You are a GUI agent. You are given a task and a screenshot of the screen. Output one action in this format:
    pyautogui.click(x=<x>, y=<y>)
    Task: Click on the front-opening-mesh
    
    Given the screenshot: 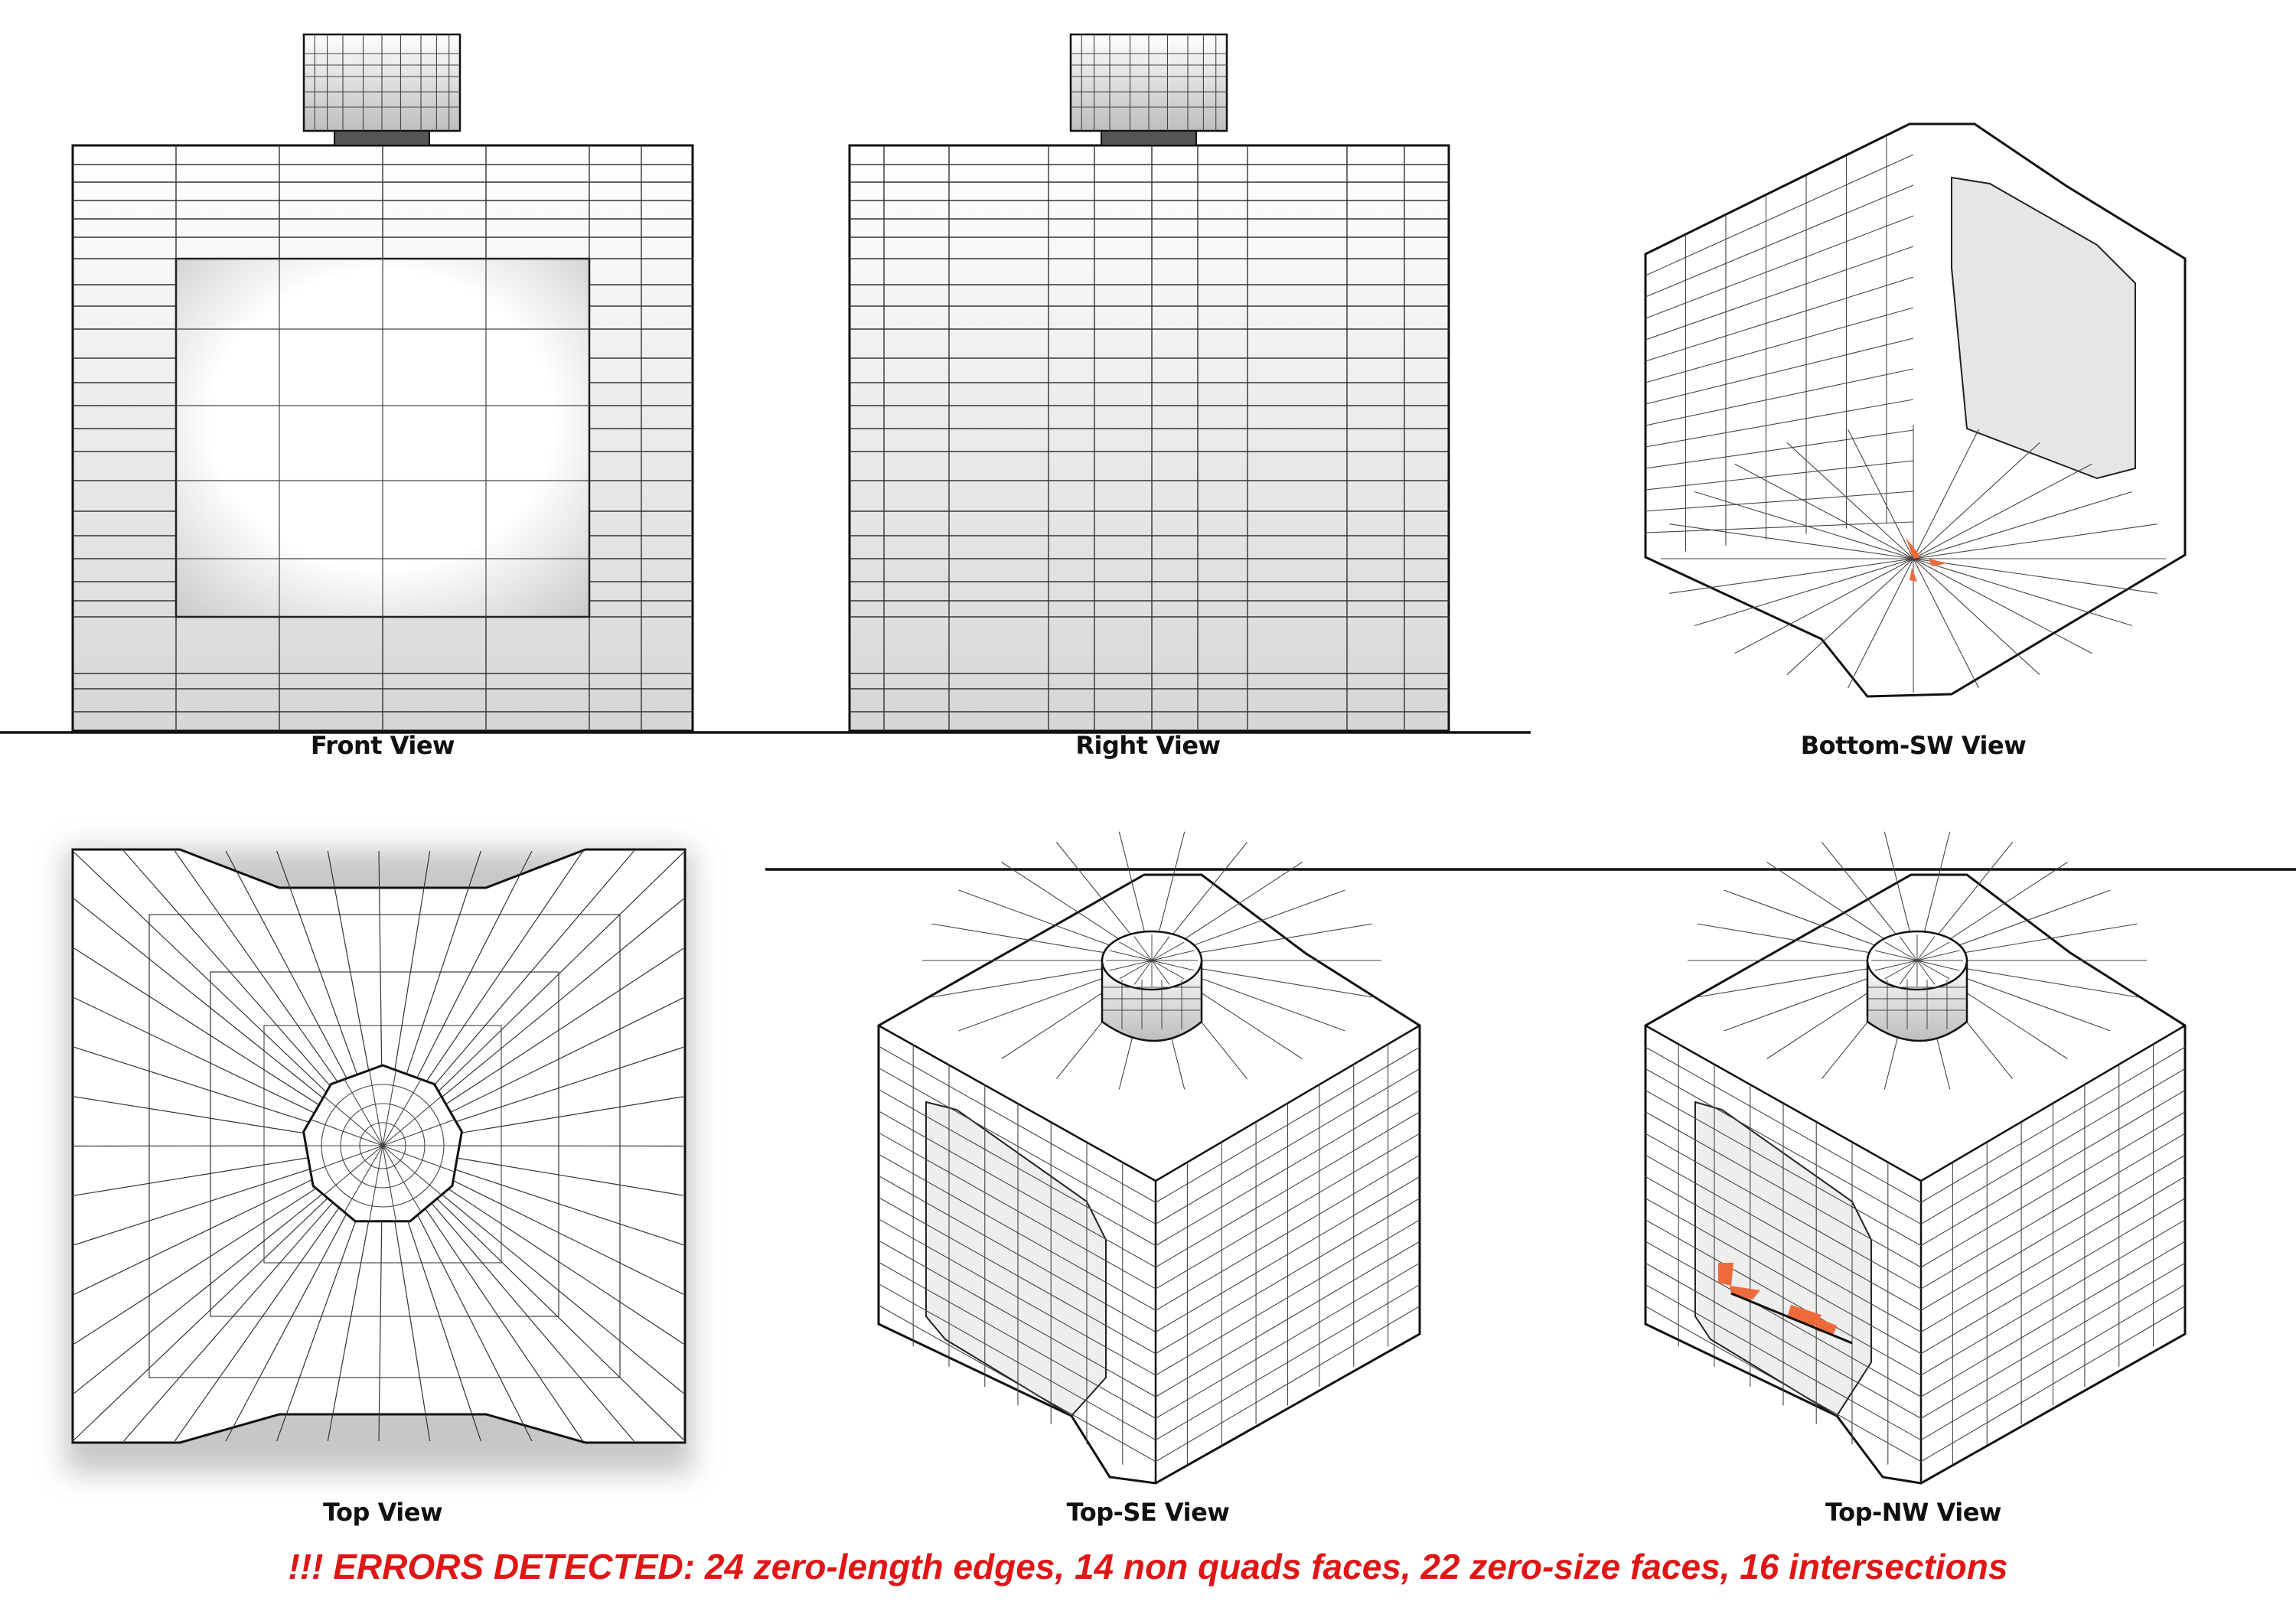 What is the action you would take?
    pyautogui.click(x=382, y=438)
    